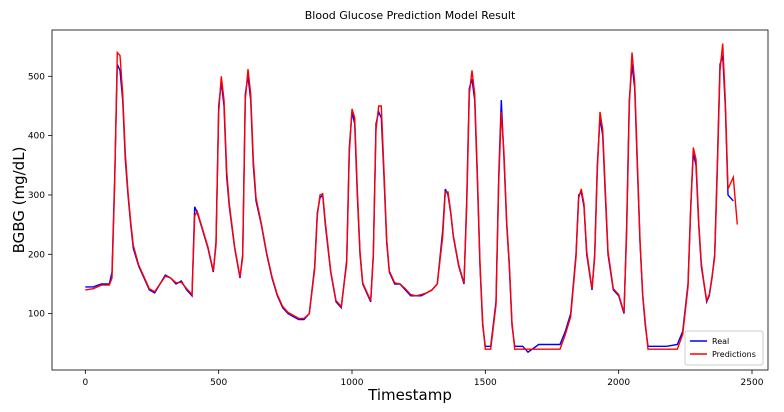 The image size is (784, 412). What do you see at coordinates (36, 196) in the screenshot?
I see `y-tick-label: 300` at bounding box center [36, 196].